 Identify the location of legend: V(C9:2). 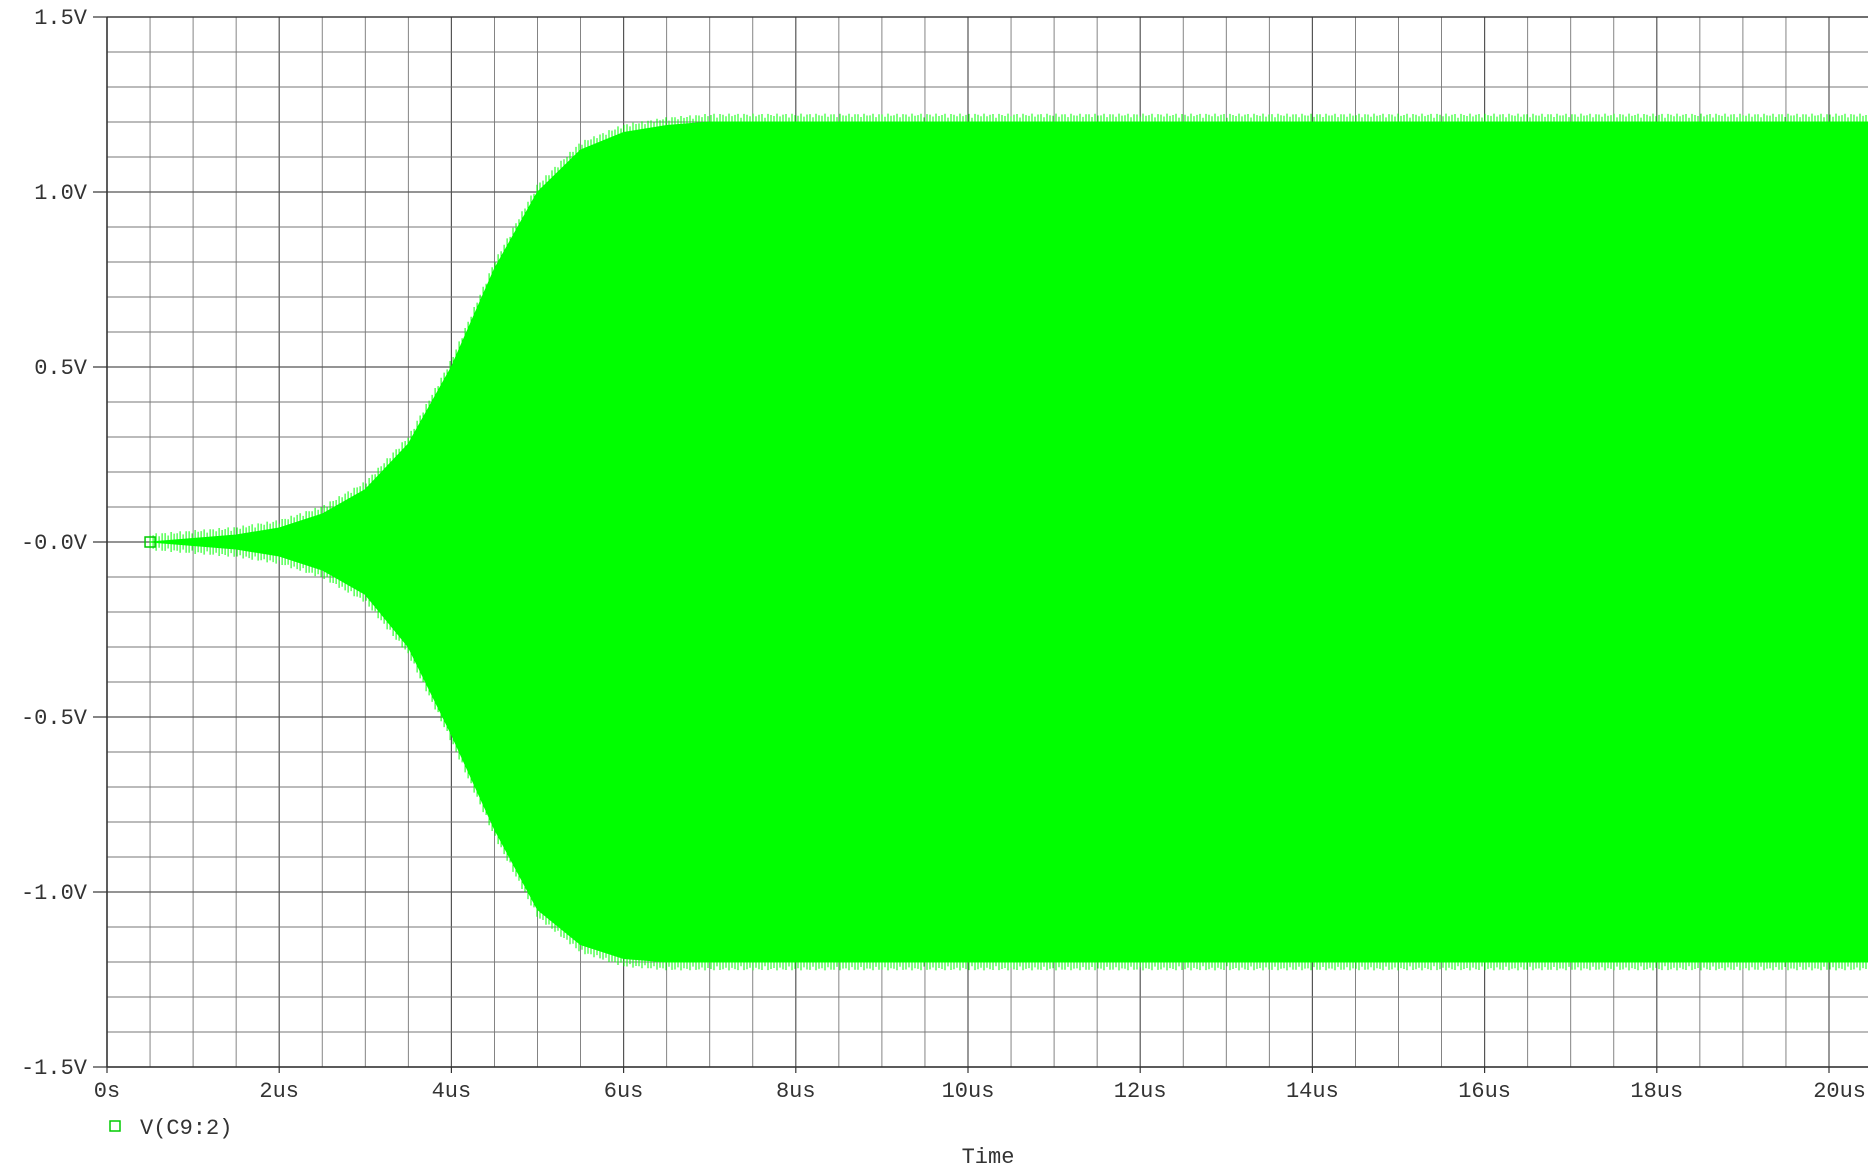
(170, 1128).